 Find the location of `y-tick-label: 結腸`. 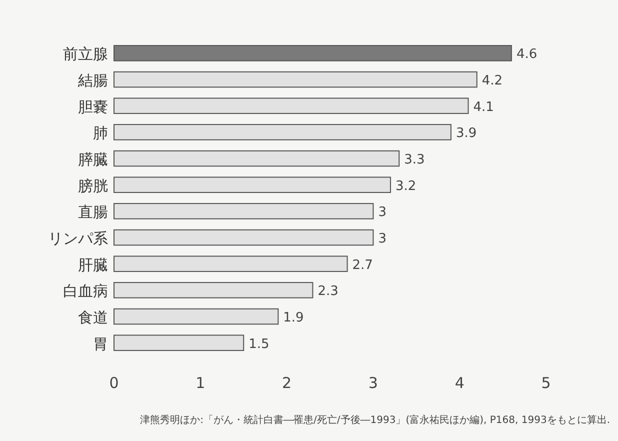

y-tick-label: 結腸 is located at coordinates (92, 81).